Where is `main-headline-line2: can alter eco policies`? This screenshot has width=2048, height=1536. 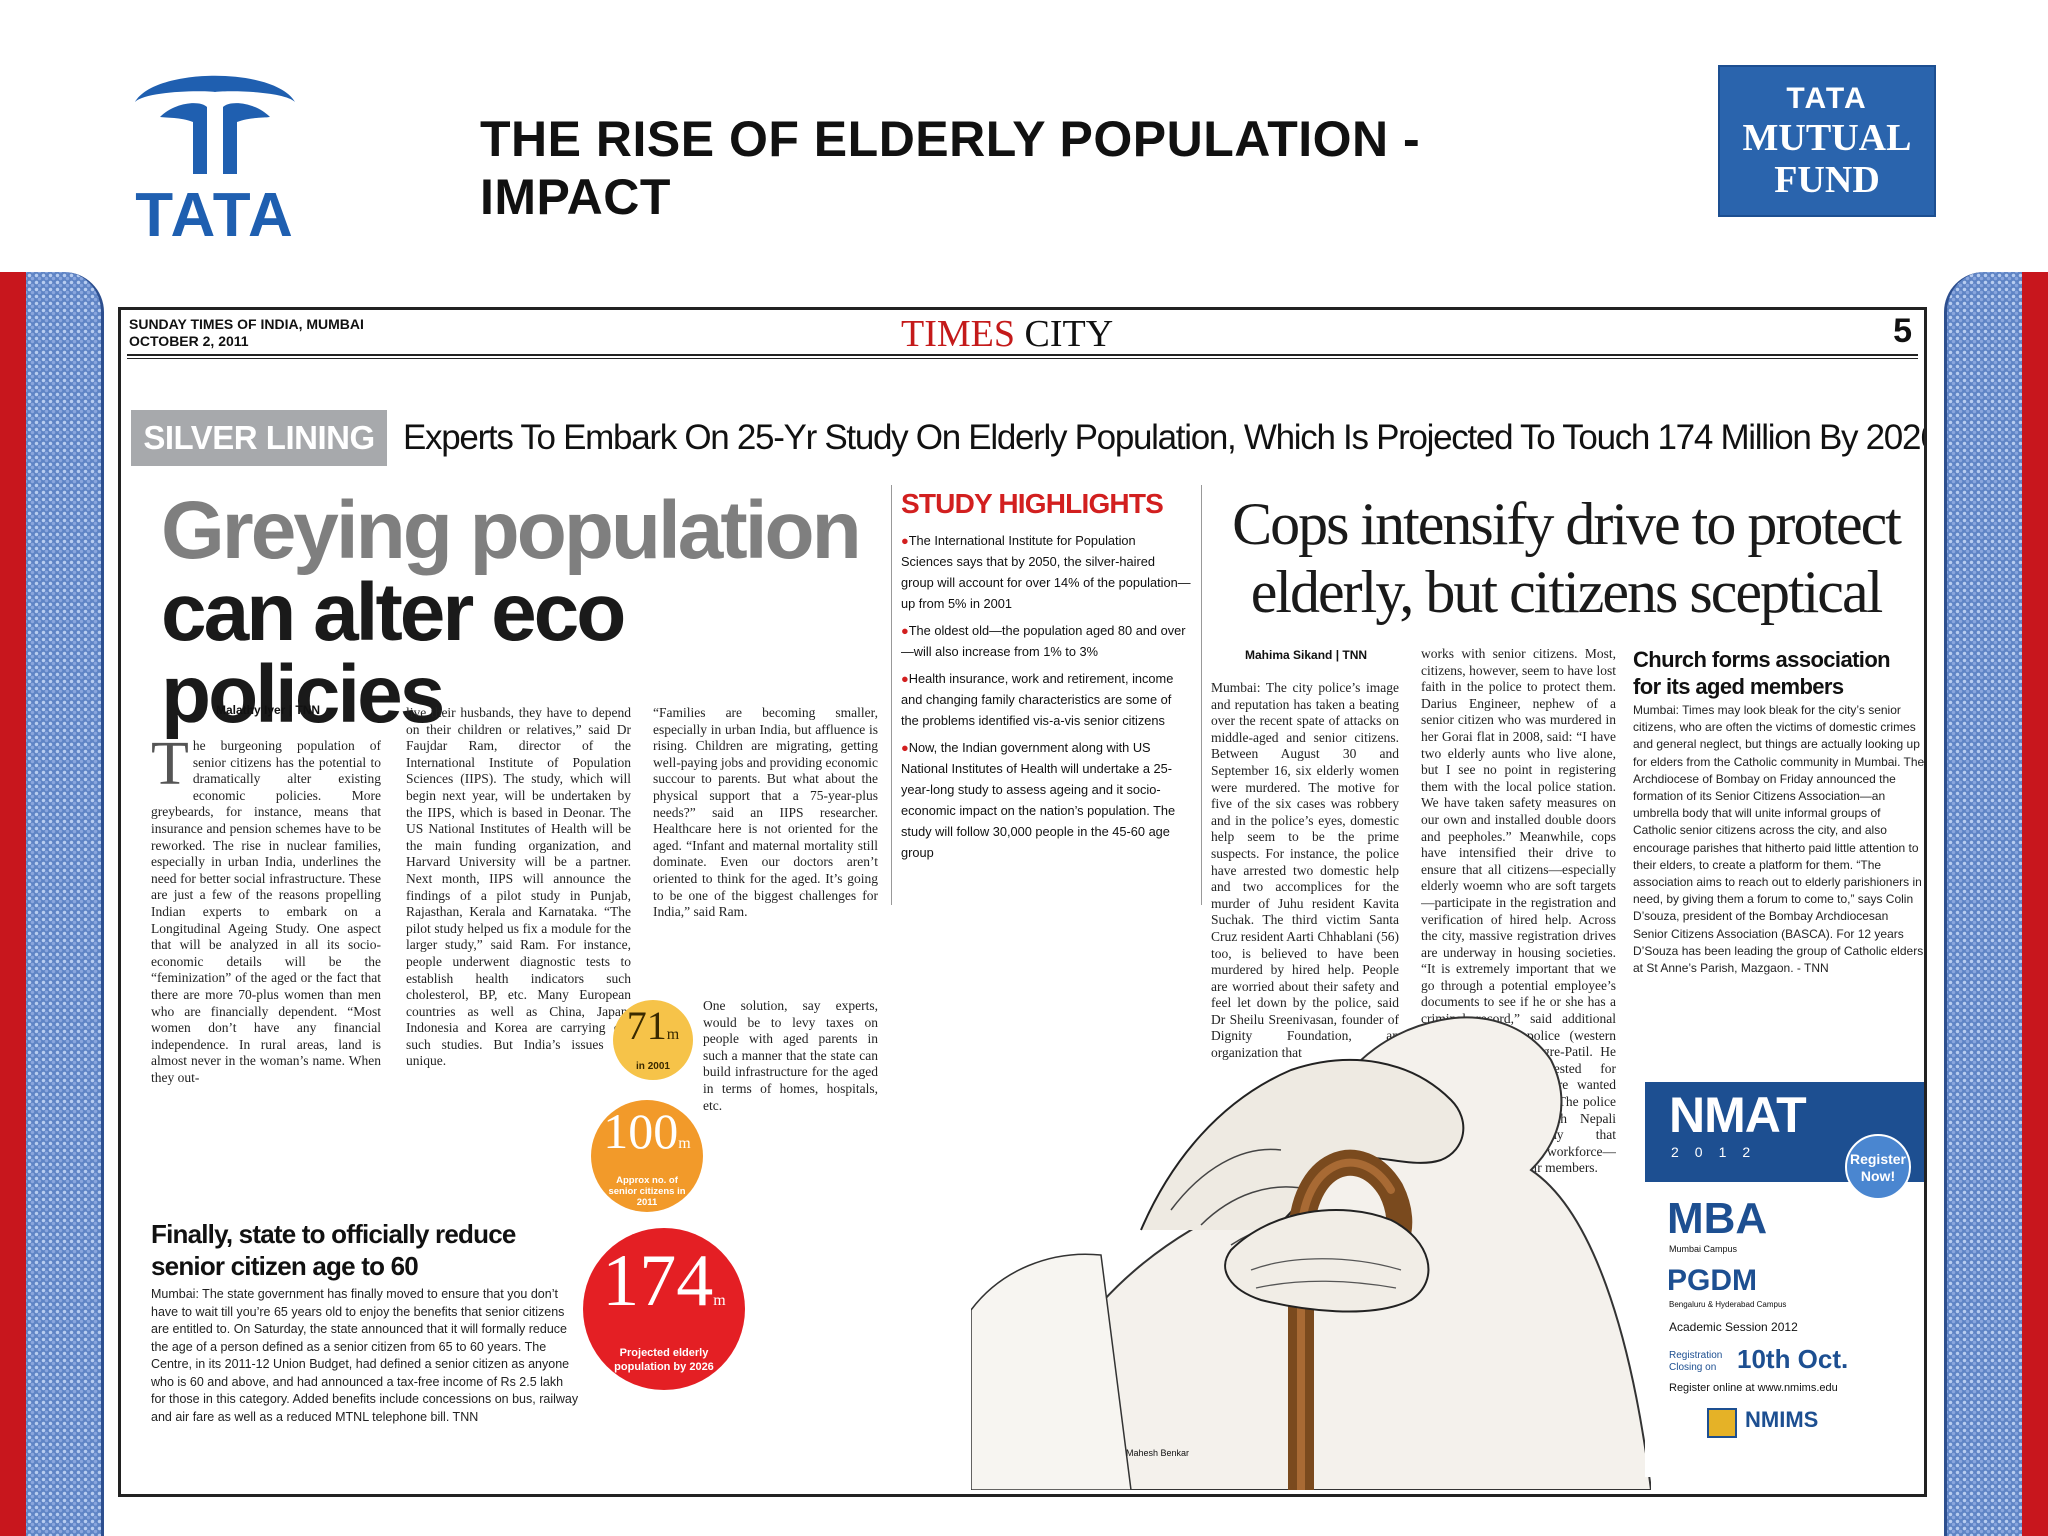 main-headline-line2: can alter eco policies is located at coordinates (393, 653).